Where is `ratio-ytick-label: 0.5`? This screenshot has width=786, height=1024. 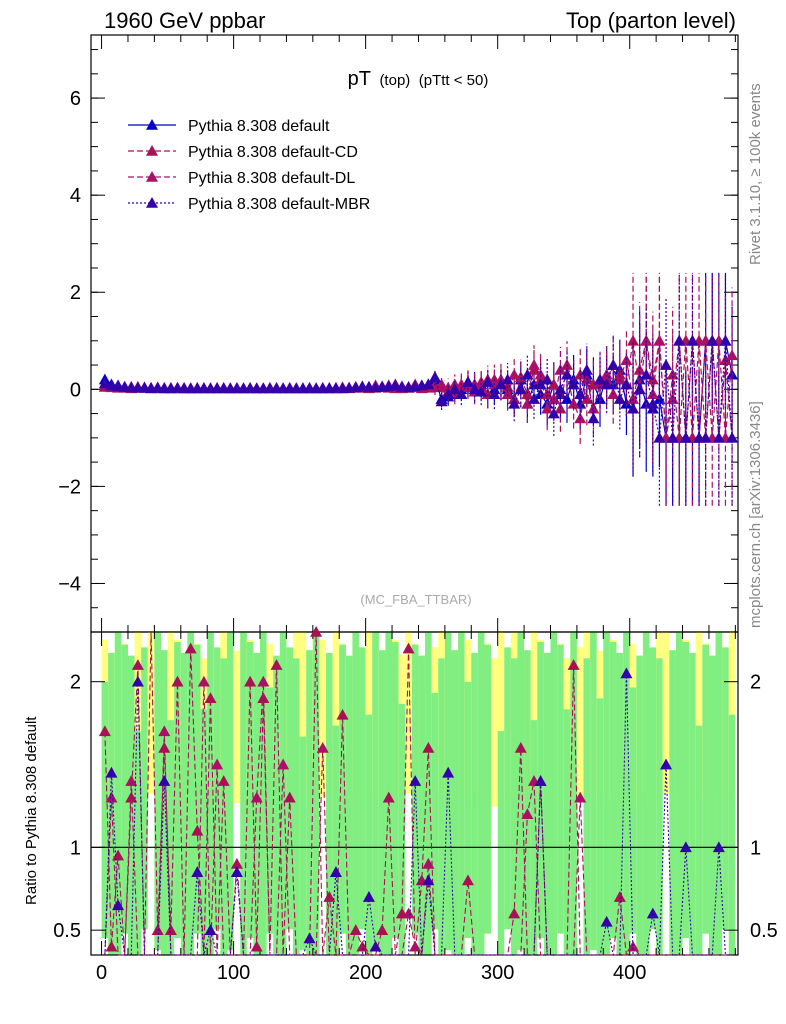 ratio-ytick-label: 0.5 is located at coordinates (67, 931).